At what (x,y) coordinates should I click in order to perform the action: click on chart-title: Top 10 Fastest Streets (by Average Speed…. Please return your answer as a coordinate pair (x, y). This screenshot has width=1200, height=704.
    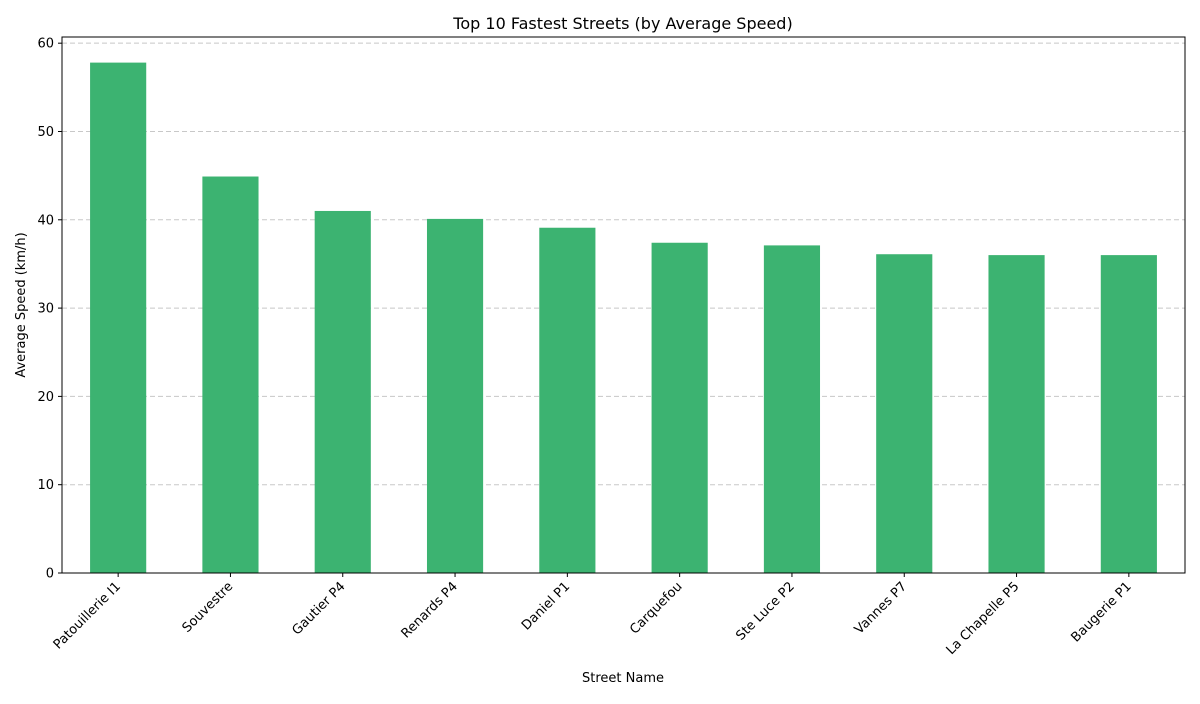
    Looking at the image, I should click on (622, 23).